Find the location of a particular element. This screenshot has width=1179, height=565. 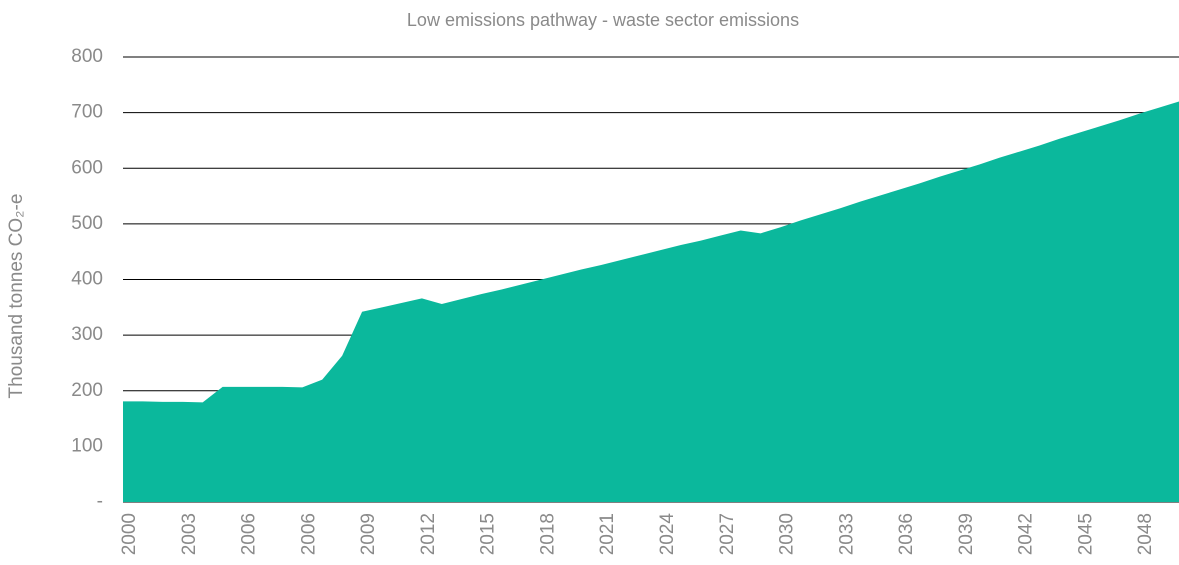

x-tick-label: 2015 is located at coordinates (488, 534).